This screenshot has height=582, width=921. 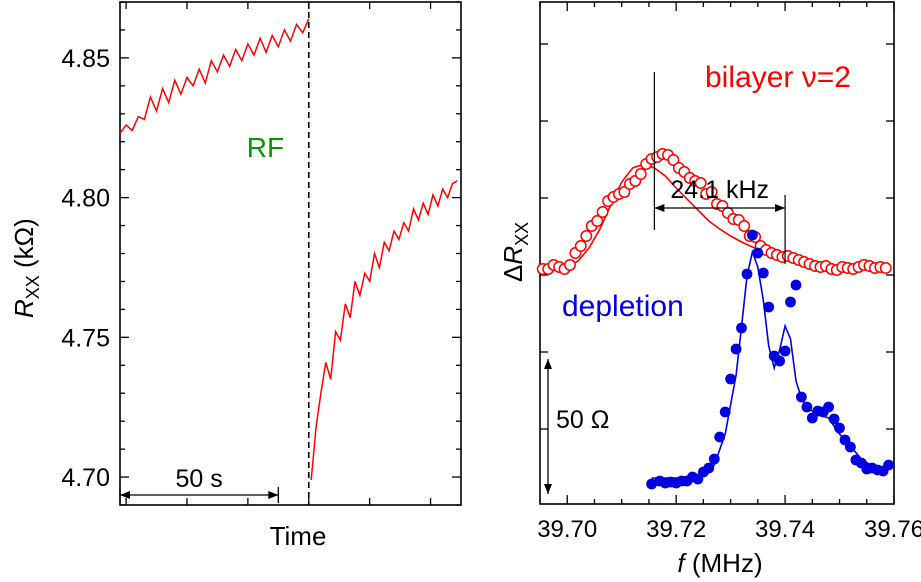 What do you see at coordinates (24, 308) in the screenshot?
I see `left-y-axis-label-symbol: R` at bounding box center [24, 308].